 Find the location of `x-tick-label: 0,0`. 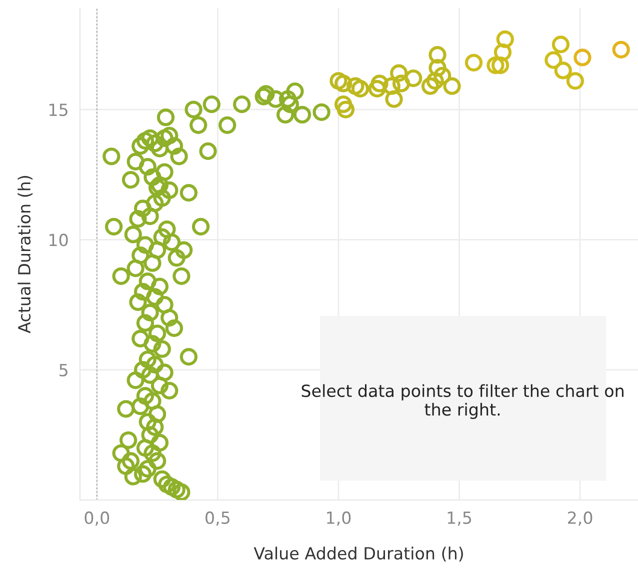

x-tick-label: 0,0 is located at coordinates (97, 518).